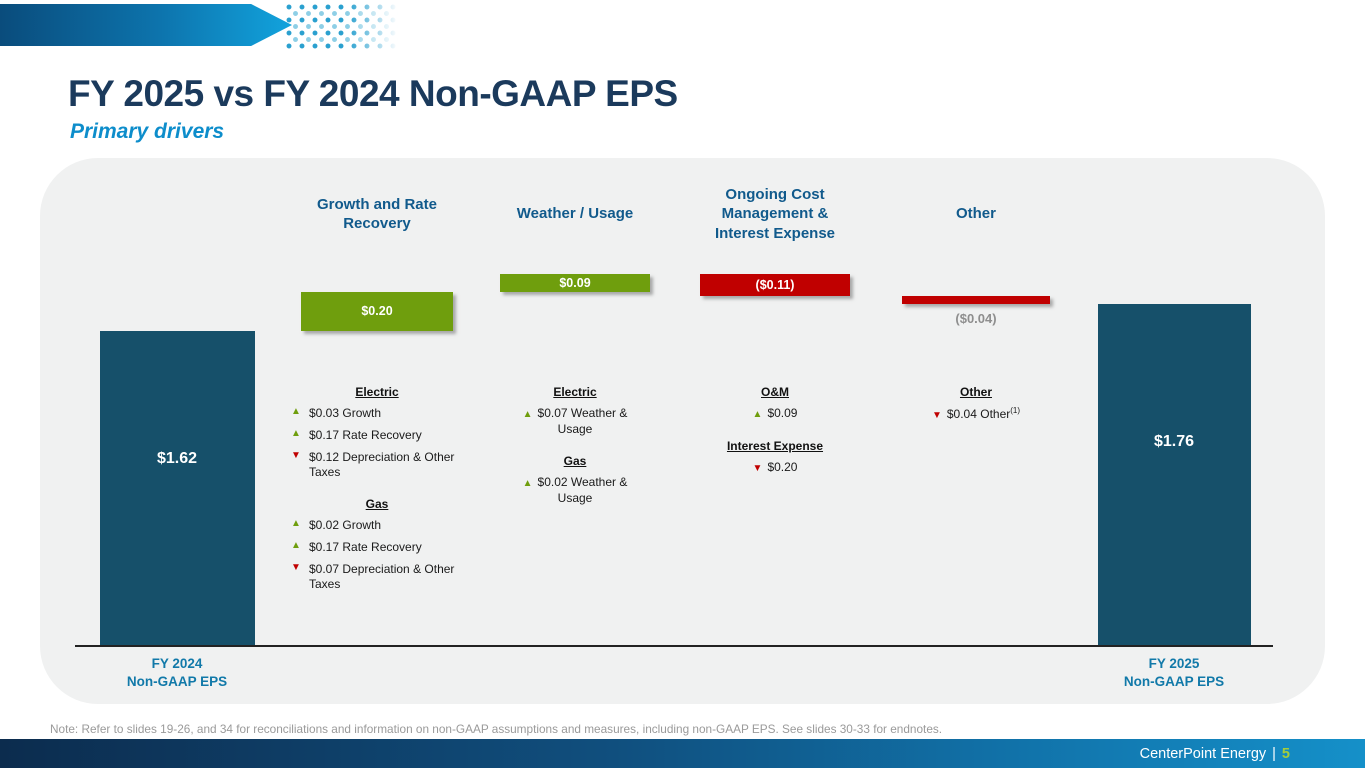 The image size is (1365, 768). Describe the element at coordinates (782, 413) in the screenshot. I see `detail-text: $0.09` at that location.